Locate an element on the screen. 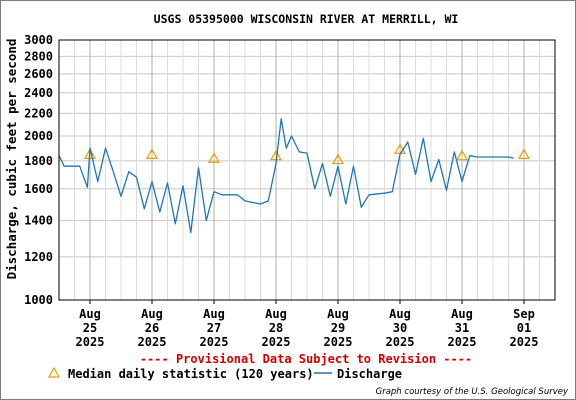 Image resolution: width=576 pixels, height=400 pixels. x-tick-label: 31 is located at coordinates (462, 328).